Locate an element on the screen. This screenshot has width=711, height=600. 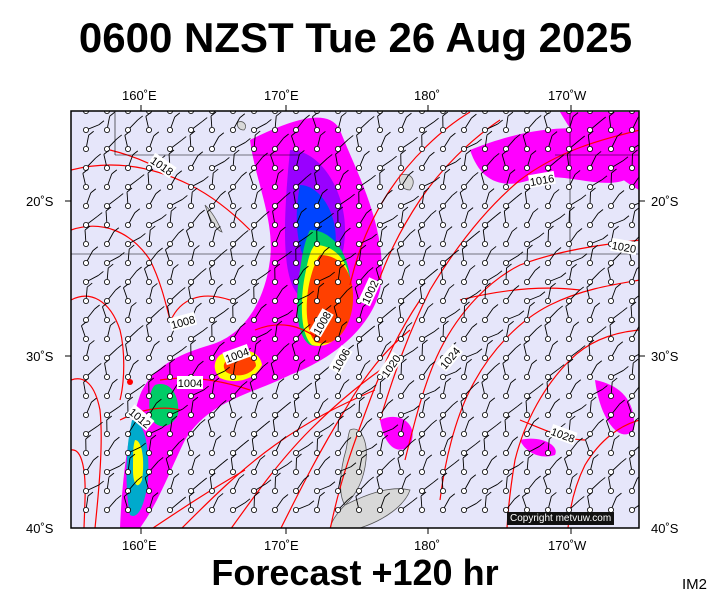
lon-label-bottom: 170˚W is located at coordinates (567, 545).